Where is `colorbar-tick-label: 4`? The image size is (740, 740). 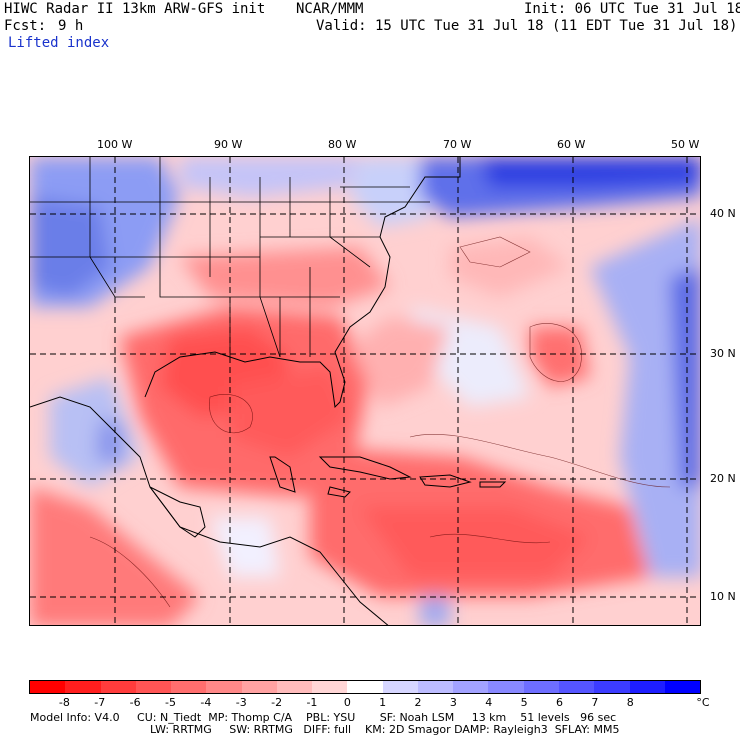
colorbar-tick-label: 4 is located at coordinates (489, 702).